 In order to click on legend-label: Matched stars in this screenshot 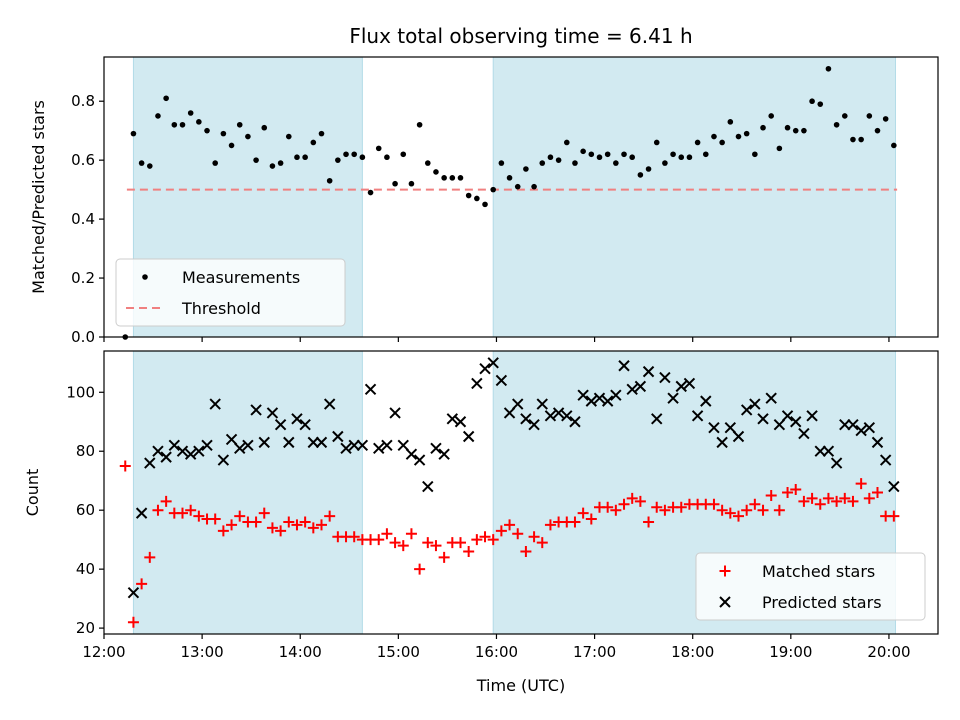, I will do `click(818, 571)`.